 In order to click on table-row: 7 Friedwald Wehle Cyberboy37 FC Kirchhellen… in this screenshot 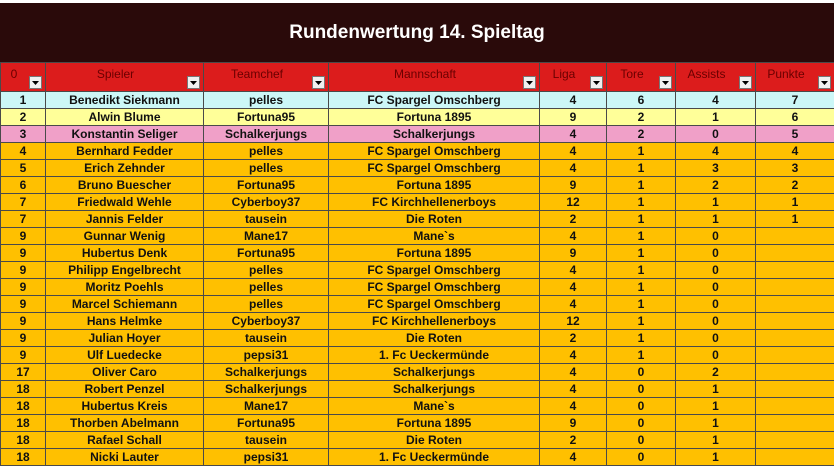, I will do `click(417, 202)`.